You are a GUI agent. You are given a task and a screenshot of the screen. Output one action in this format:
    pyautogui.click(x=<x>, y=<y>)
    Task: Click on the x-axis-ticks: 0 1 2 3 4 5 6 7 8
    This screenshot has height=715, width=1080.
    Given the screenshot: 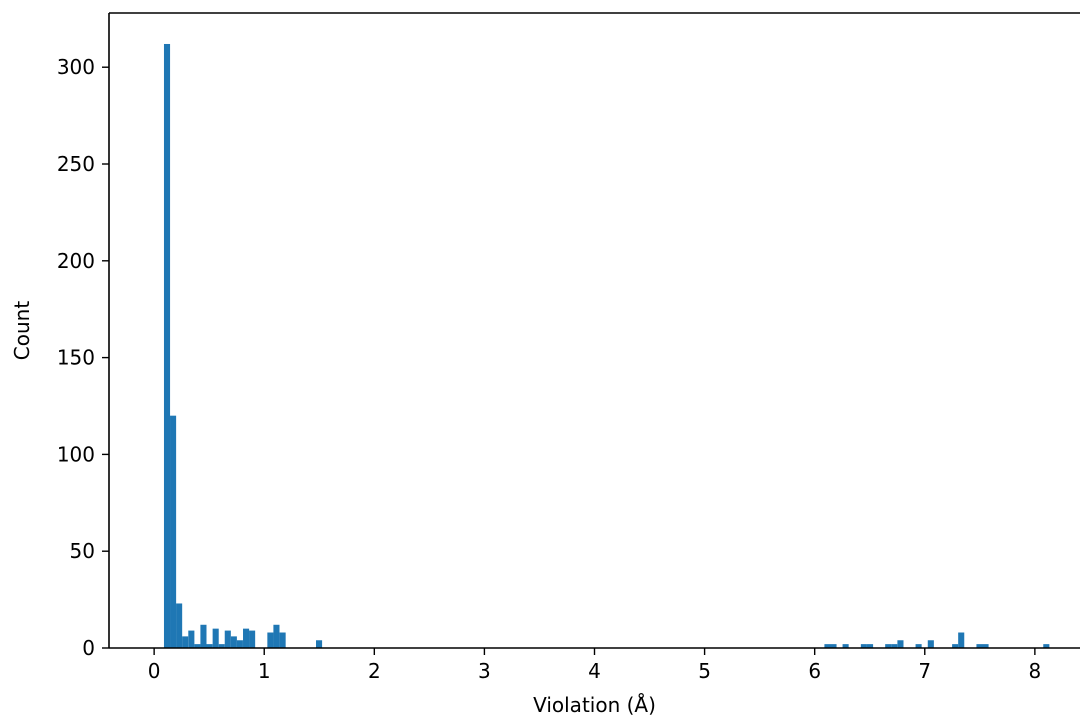 What is the action you would take?
    pyautogui.click(x=594, y=665)
    